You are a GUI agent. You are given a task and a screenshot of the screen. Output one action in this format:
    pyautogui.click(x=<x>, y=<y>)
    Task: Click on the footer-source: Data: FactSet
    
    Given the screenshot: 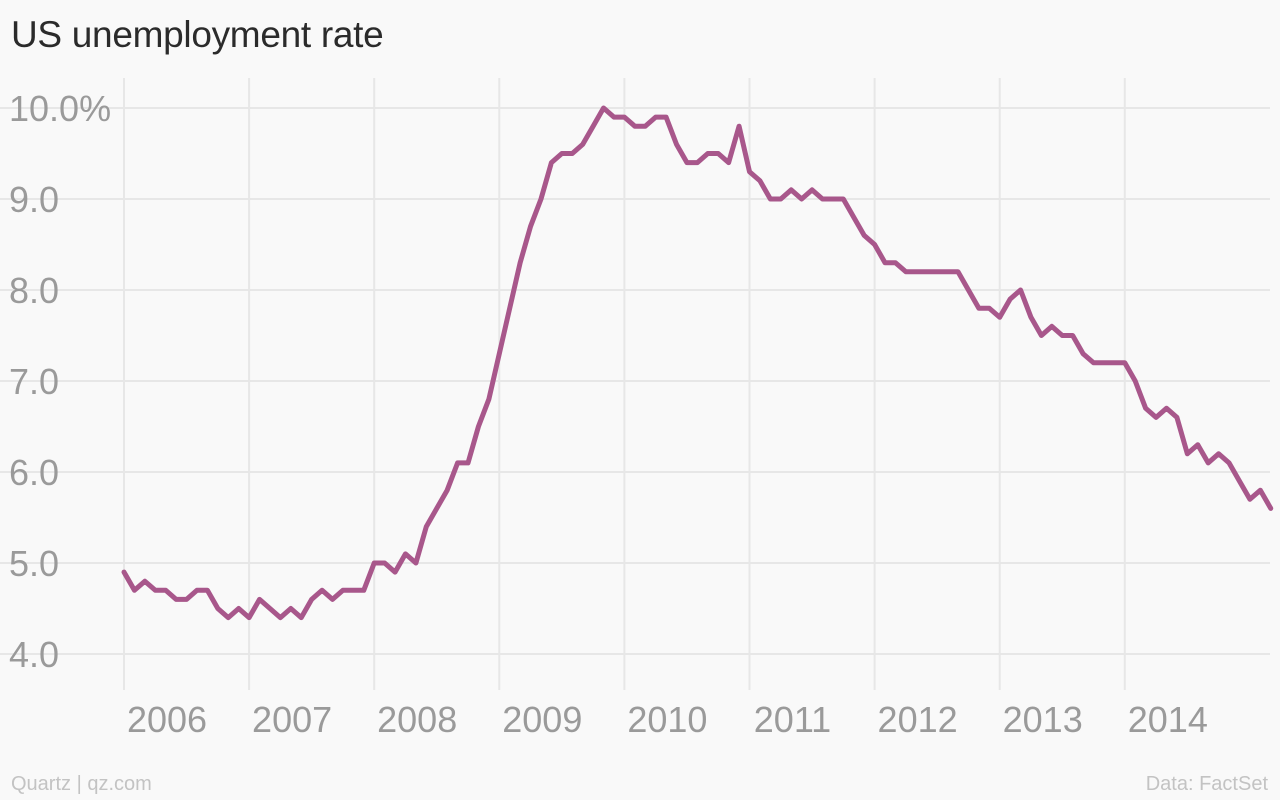 What is the action you would take?
    pyautogui.click(x=1206, y=784)
    